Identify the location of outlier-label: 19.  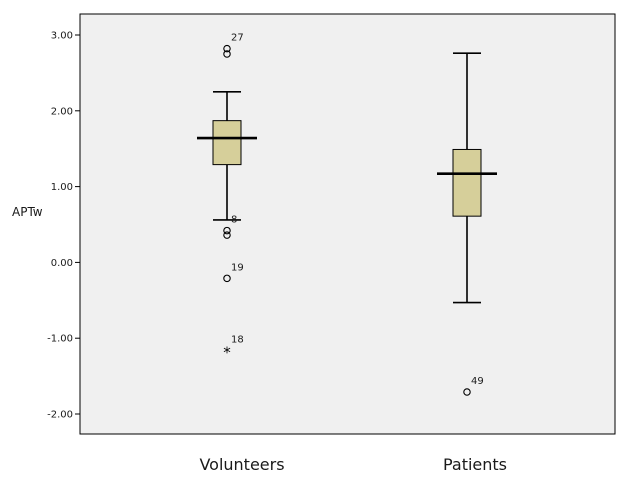
(237, 267).